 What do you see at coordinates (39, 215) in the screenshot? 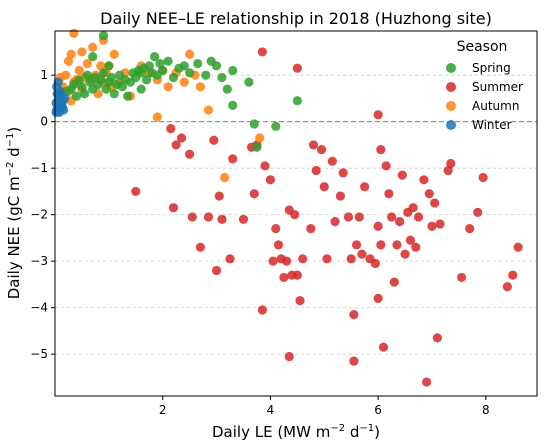
I see `y-tick-label: −2` at bounding box center [39, 215].